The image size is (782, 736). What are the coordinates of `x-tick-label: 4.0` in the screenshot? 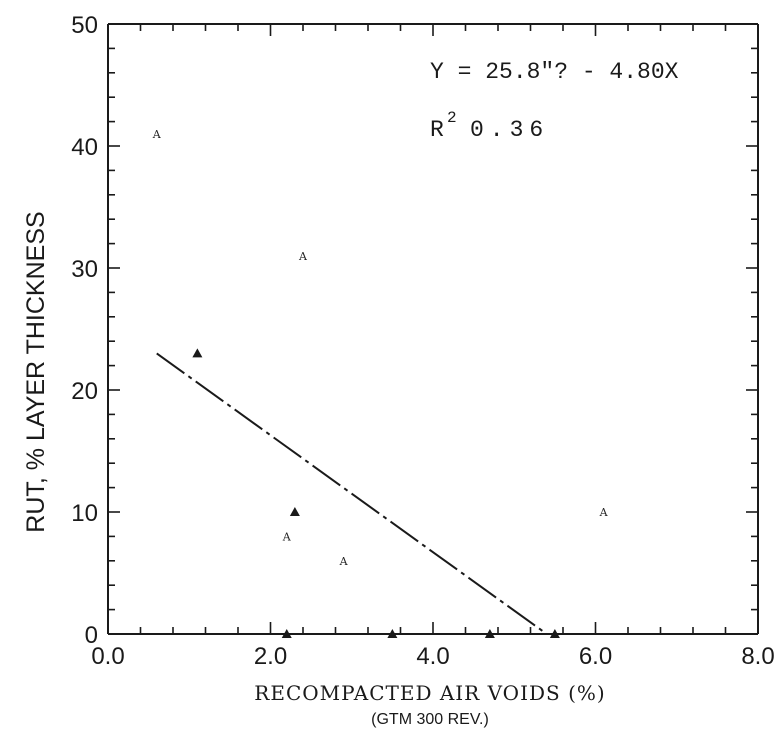 It's located at (432, 656).